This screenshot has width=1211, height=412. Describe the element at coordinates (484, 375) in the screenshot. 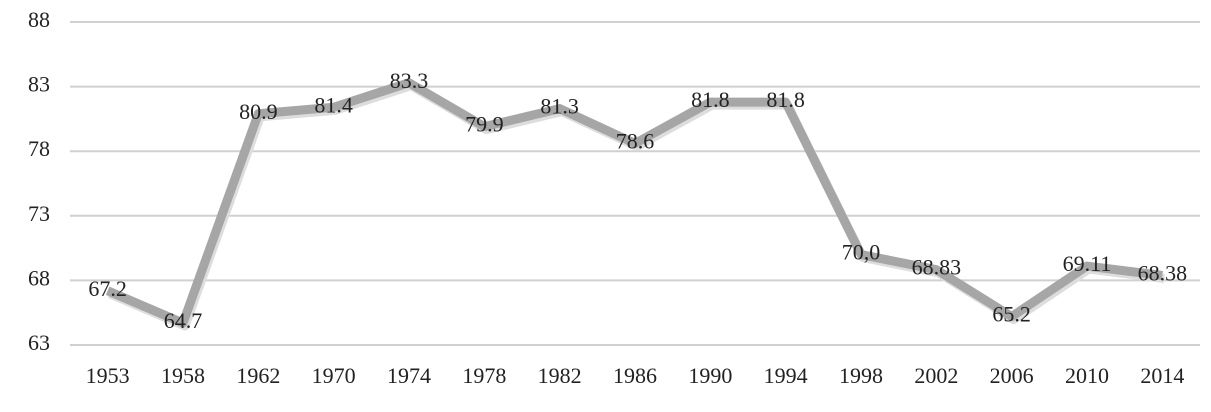

I see `x-tick-label: 1978` at that location.